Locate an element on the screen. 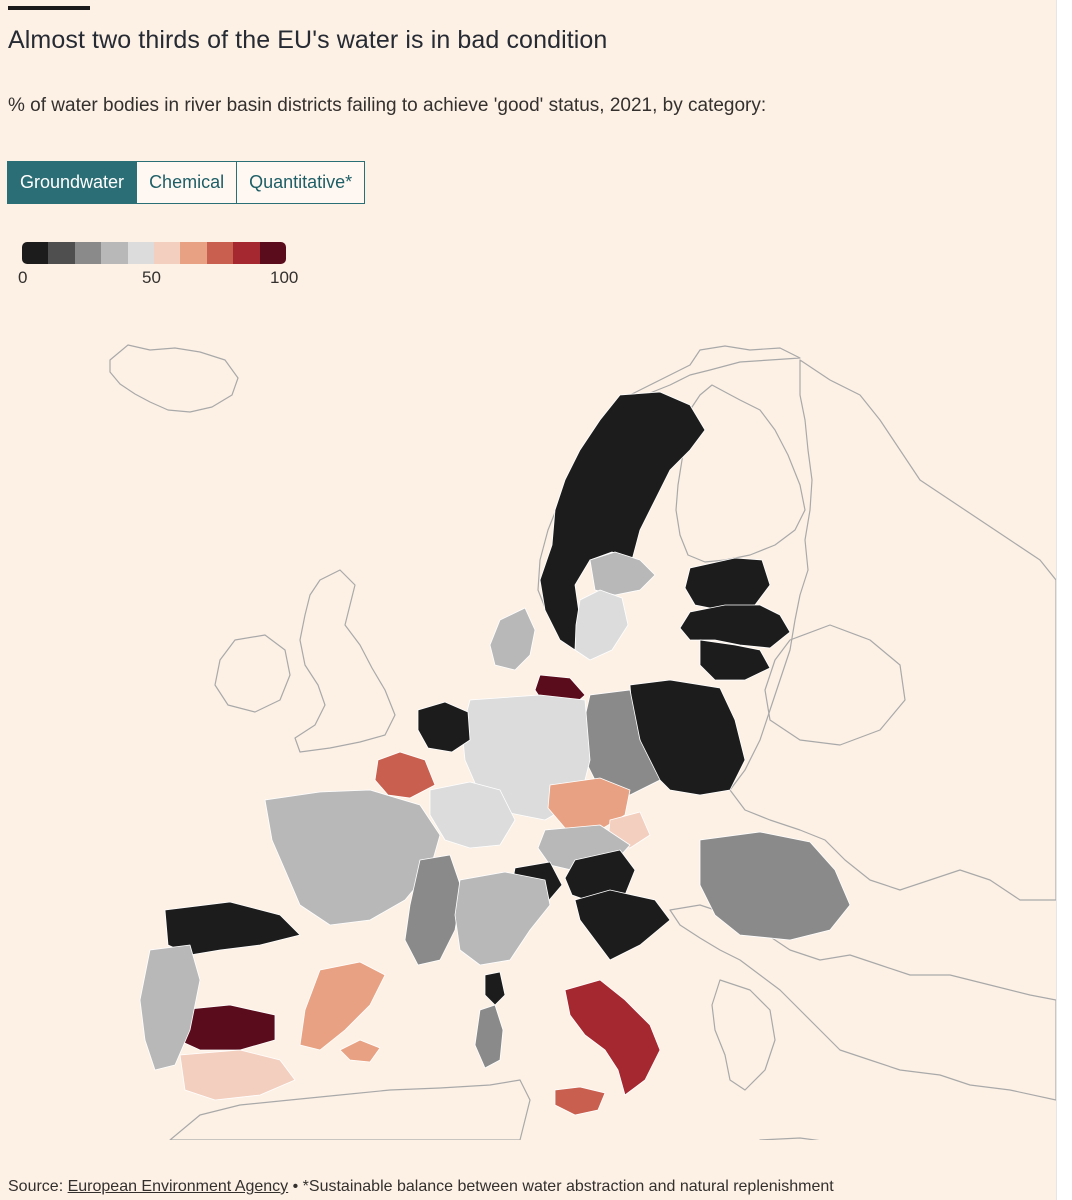  finland-outline is located at coordinates (740, 473).